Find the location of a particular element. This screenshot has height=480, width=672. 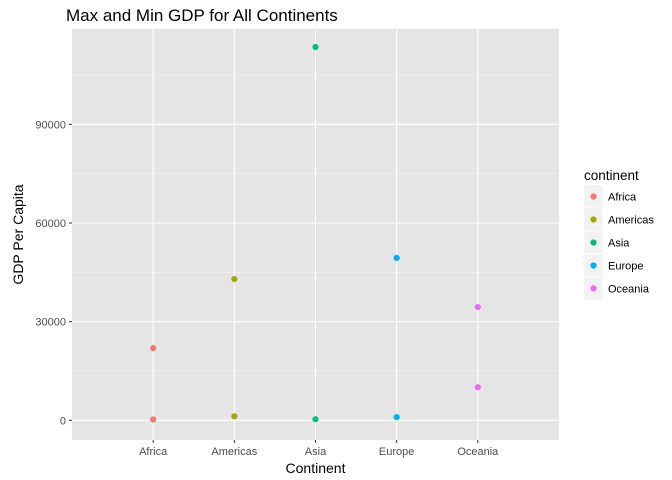

y-tick-label: 30000 is located at coordinates (50, 323).